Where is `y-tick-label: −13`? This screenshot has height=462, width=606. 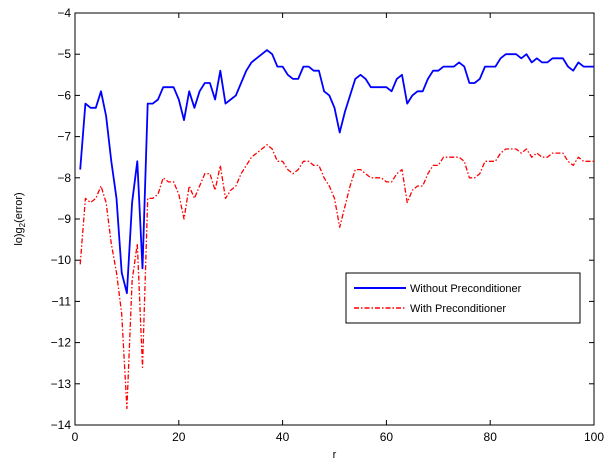 y-tick-label: −13 is located at coordinates (61, 384).